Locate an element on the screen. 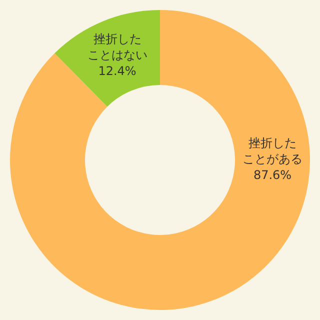  slice-label: 挫折したことがある is located at coordinates (272, 151).